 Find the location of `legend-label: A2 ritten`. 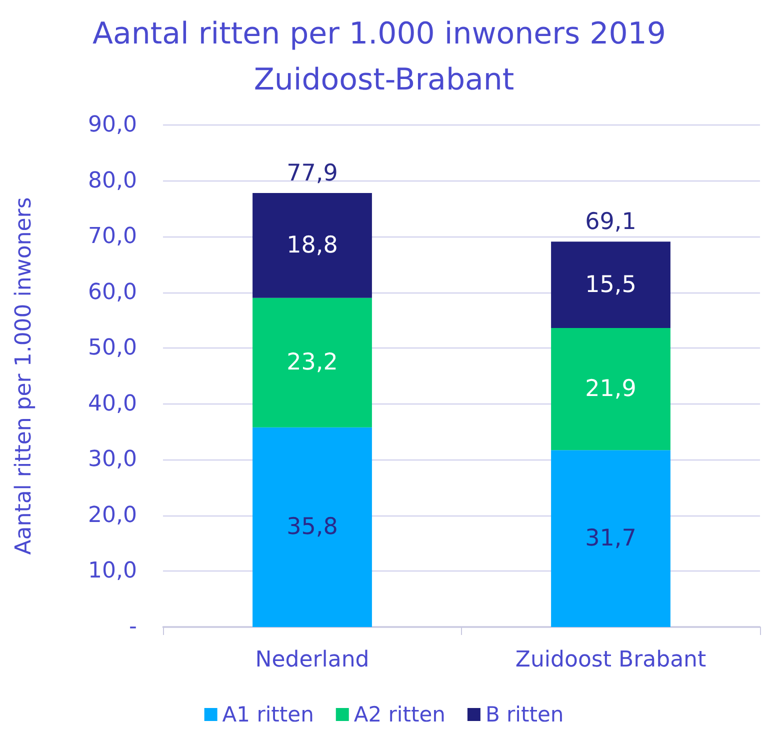

legend-label: A2 ritten is located at coordinates (400, 714).